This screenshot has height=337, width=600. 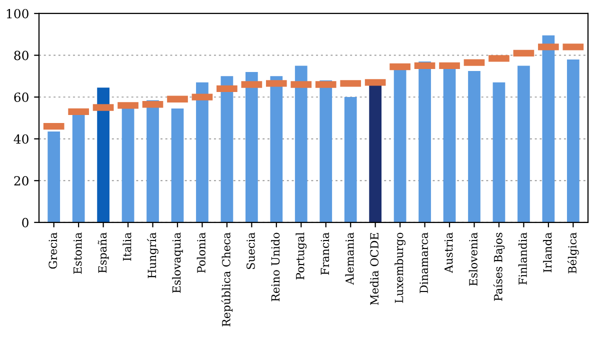 What do you see at coordinates (152, 255) in the screenshot?
I see `x-tick-label: Hungría` at bounding box center [152, 255].